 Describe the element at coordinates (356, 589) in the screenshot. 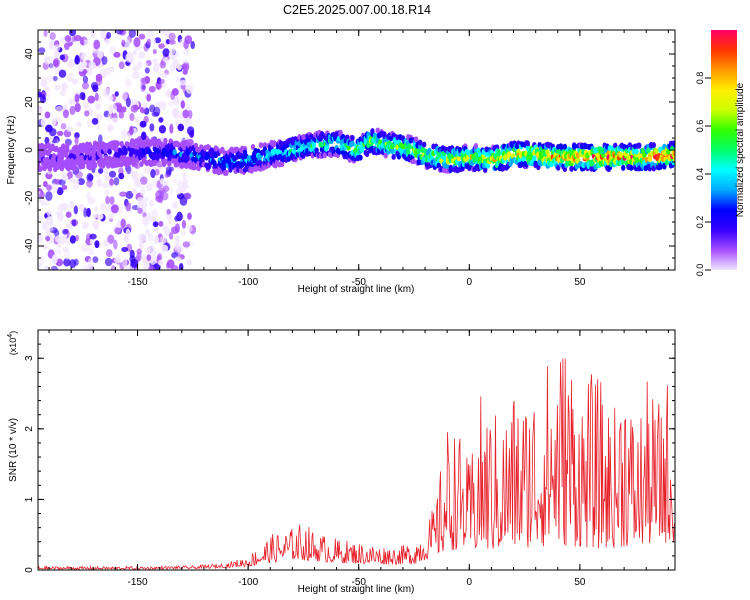

I see `snr-x-axis-label: Height of straight line (km)` at that location.